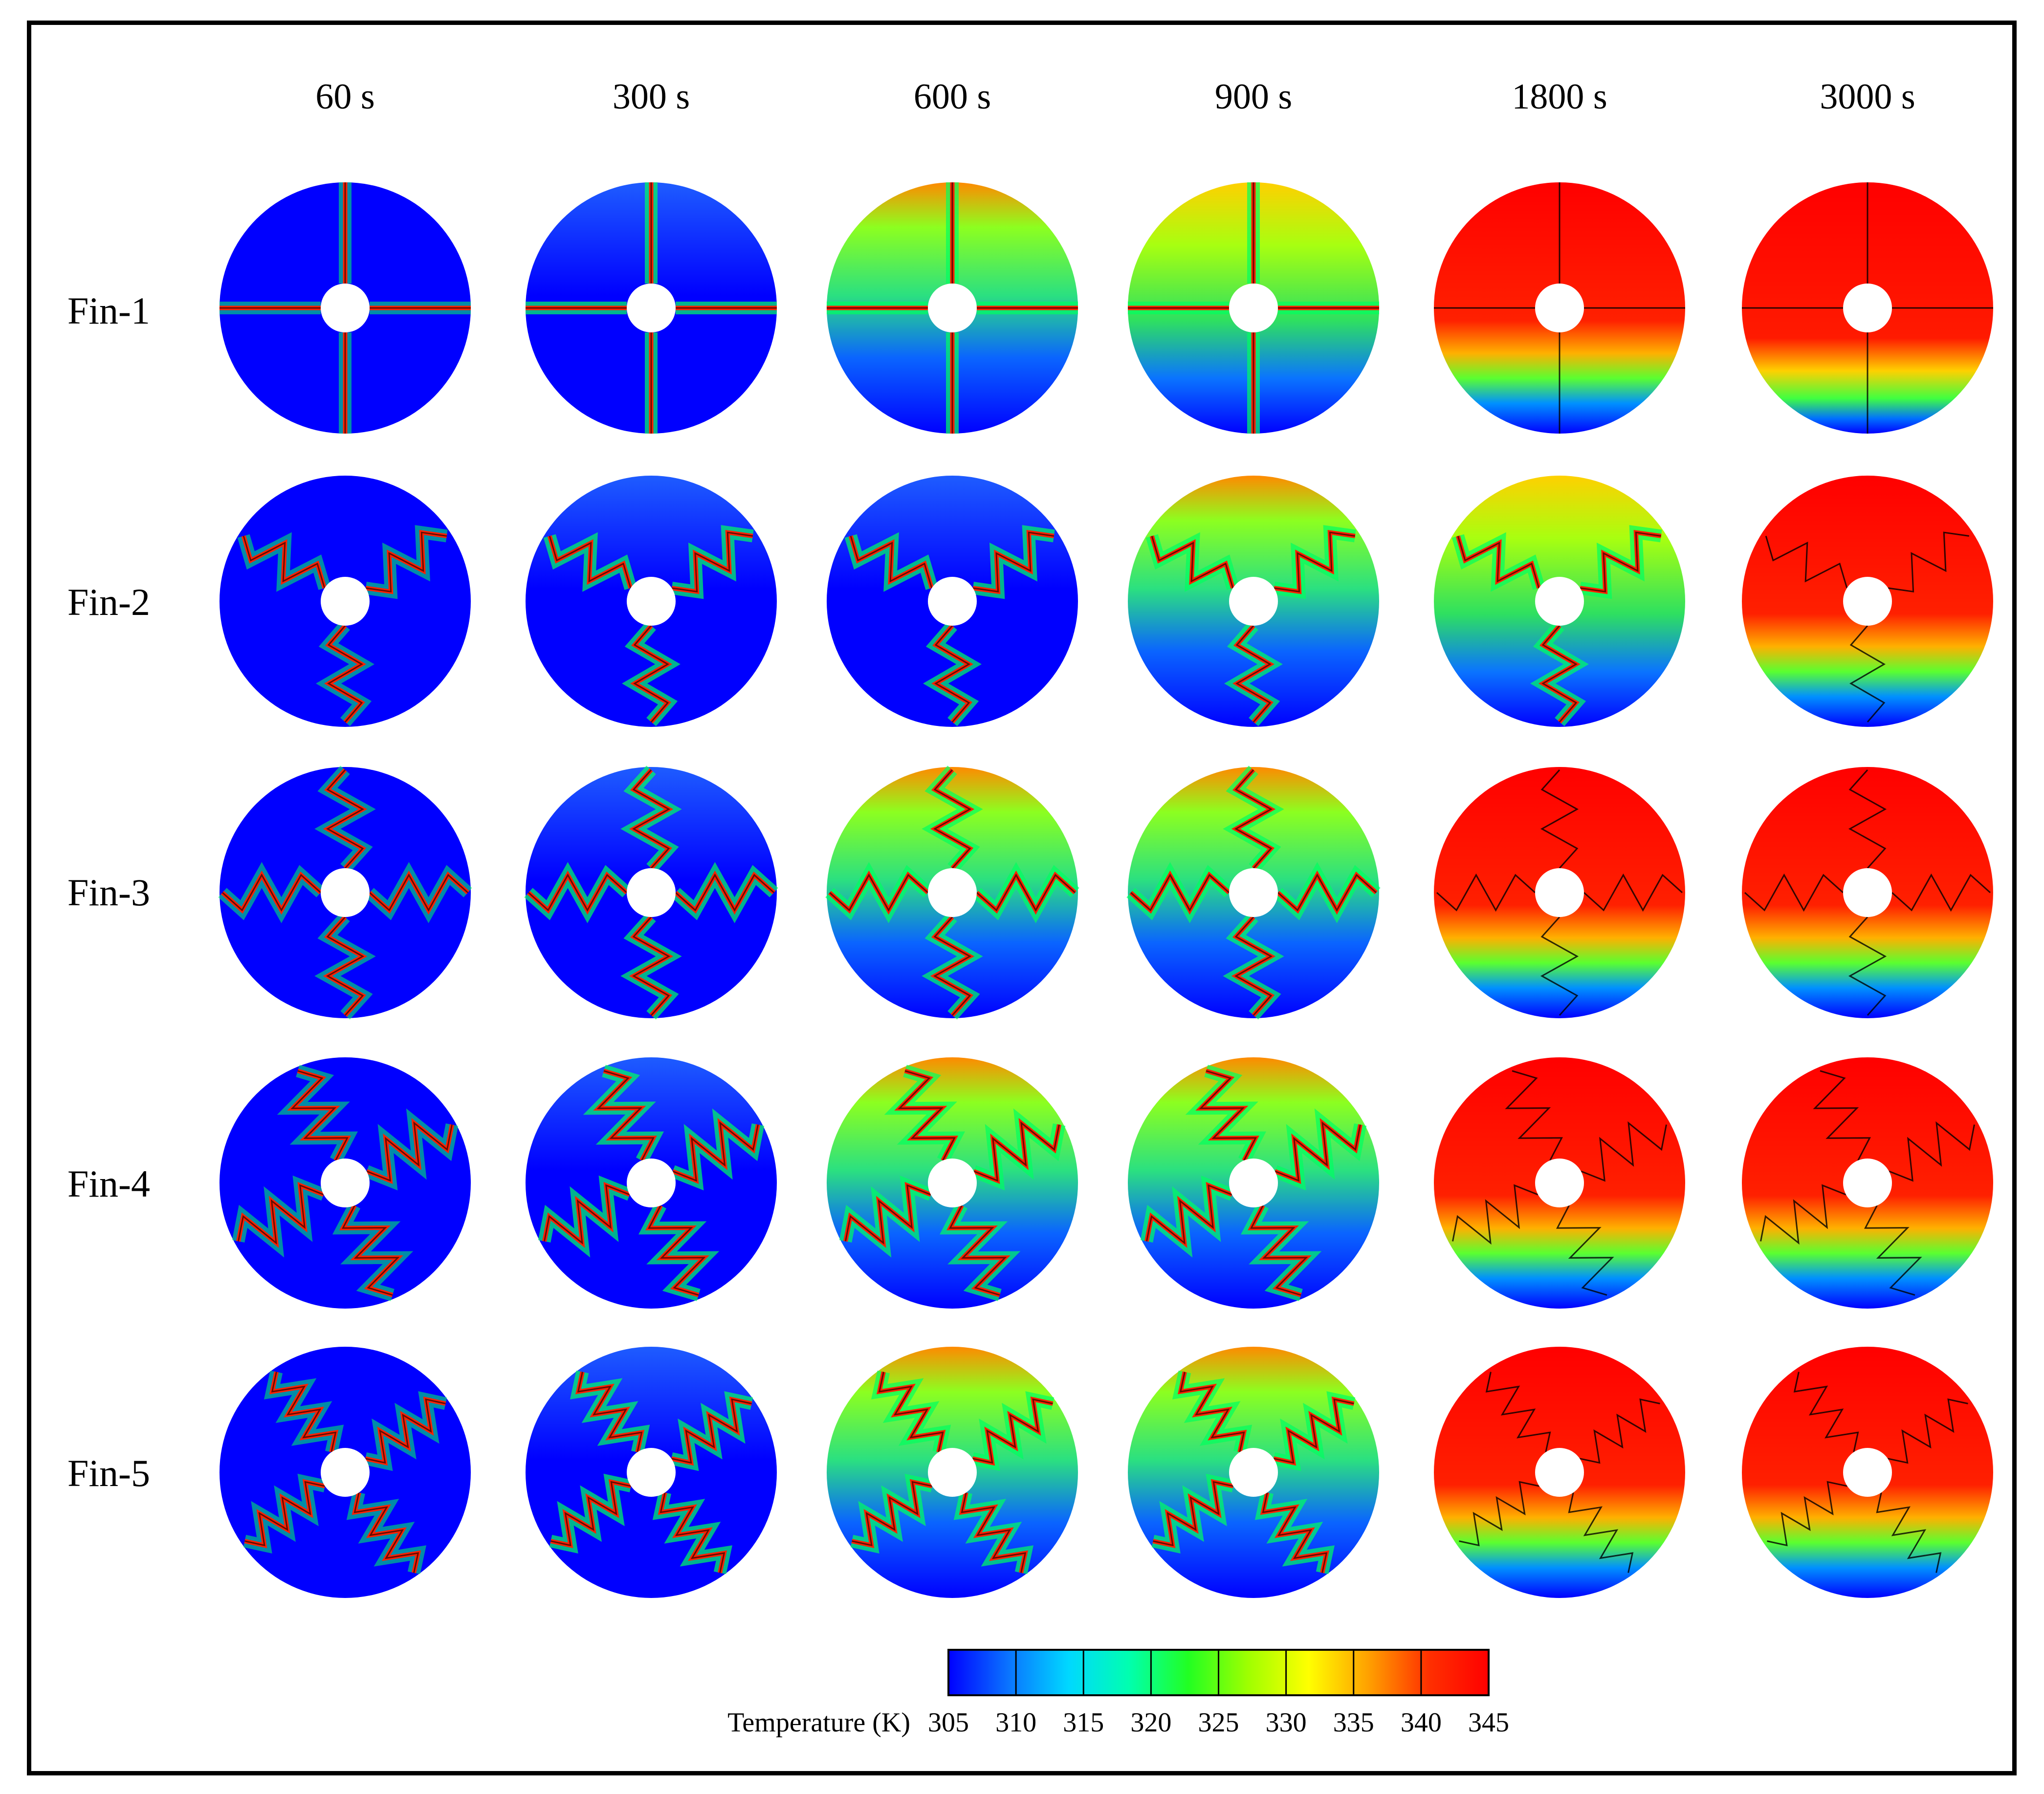  I want to click on contour-panel-fin4-t6, so click(1867, 1183).